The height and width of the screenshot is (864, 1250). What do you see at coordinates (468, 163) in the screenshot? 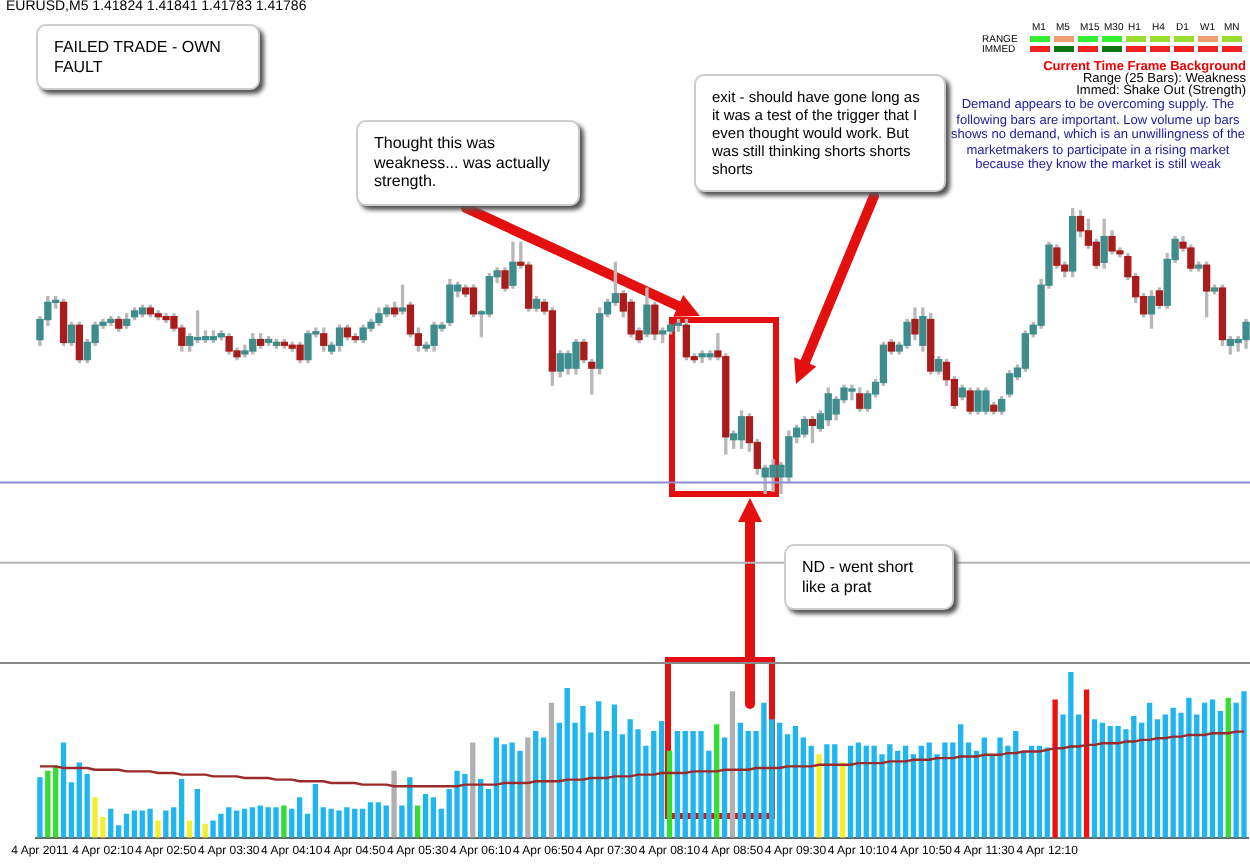
I see `callout-box: Thought this was weakness... was actually strength.` at bounding box center [468, 163].